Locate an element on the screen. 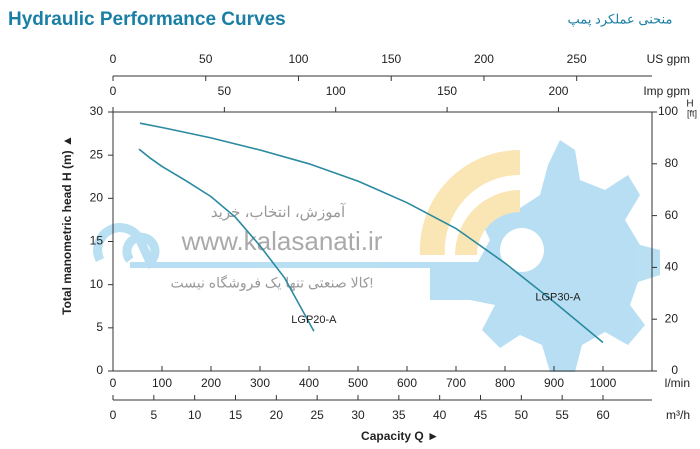 The height and width of the screenshot is (449, 700). arcs is located at coordinates (469, 202).